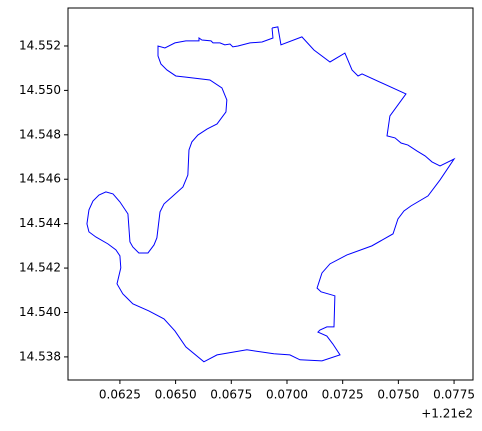 The width and height of the screenshot is (482, 431). I want to click on x-tick-label: 0.0650, so click(176, 395).